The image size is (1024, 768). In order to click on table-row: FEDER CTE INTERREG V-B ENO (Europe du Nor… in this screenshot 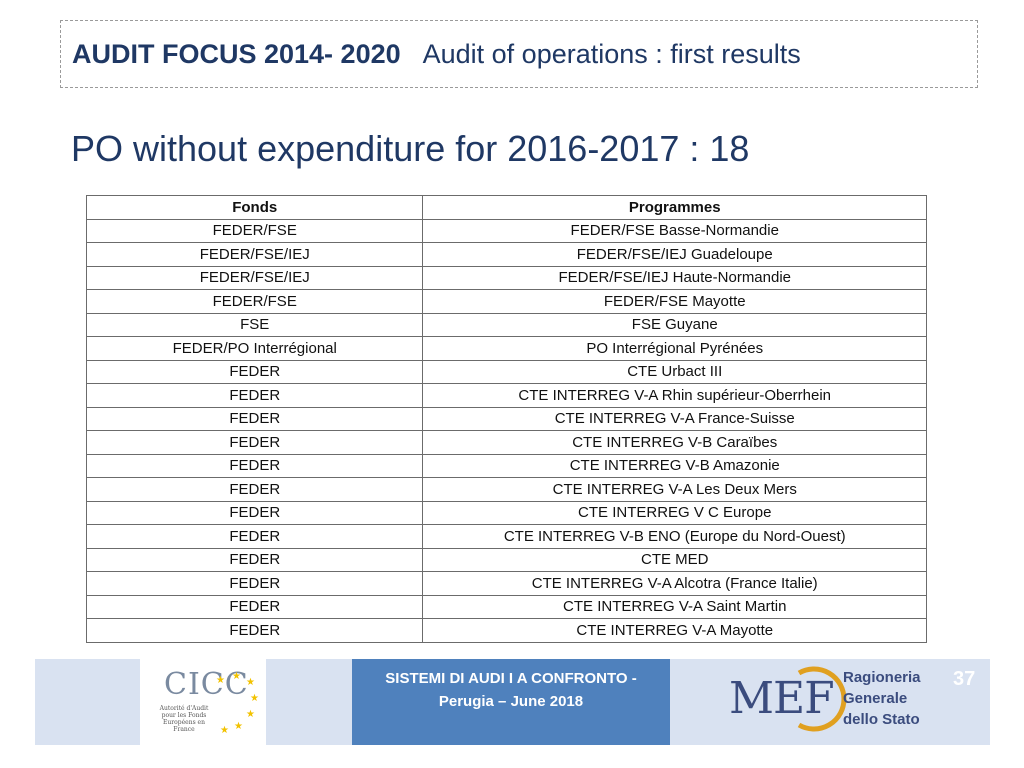, I will do `click(506, 536)`.